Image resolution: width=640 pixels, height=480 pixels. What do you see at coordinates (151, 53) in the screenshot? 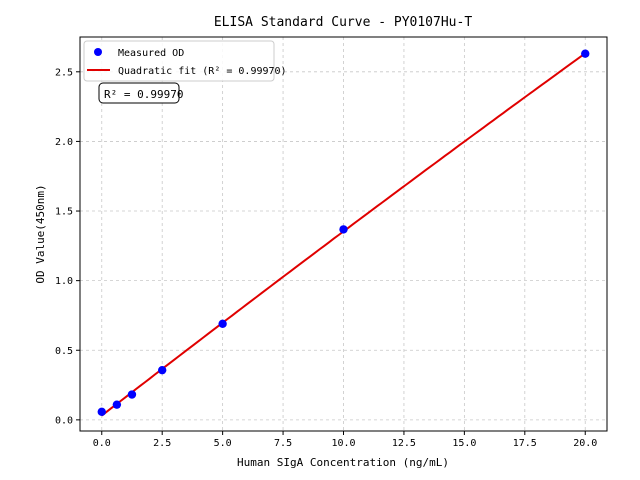
I see `legend-label-measured: Measured OD` at bounding box center [151, 53].